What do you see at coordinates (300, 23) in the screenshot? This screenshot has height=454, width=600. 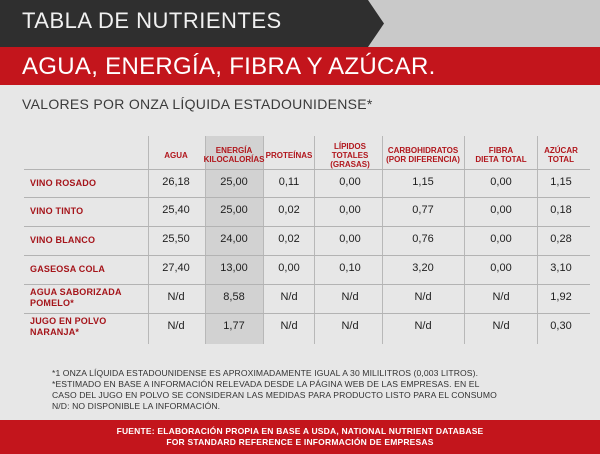 I see `title-bar: TABLA DE NUTRIENTES` at bounding box center [300, 23].